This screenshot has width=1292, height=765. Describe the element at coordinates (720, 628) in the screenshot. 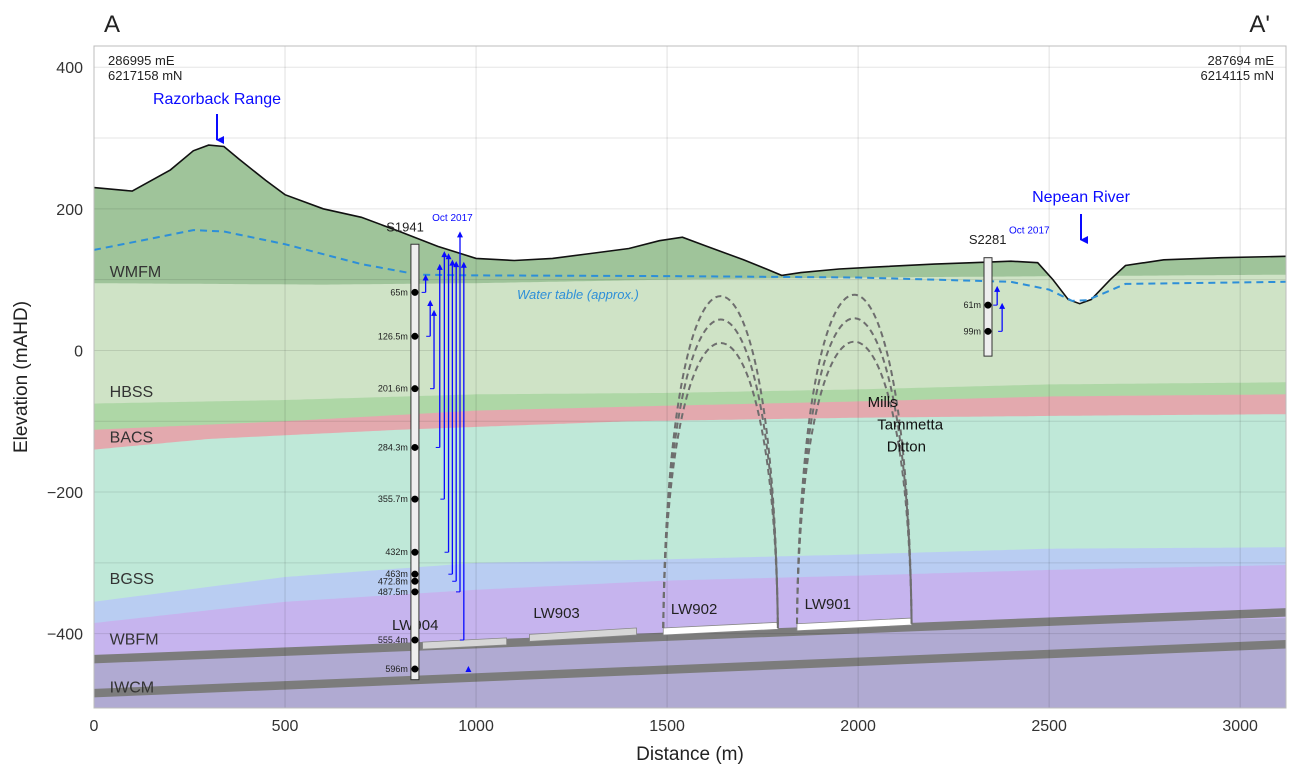

I see `longwall-panel-lw902` at that location.